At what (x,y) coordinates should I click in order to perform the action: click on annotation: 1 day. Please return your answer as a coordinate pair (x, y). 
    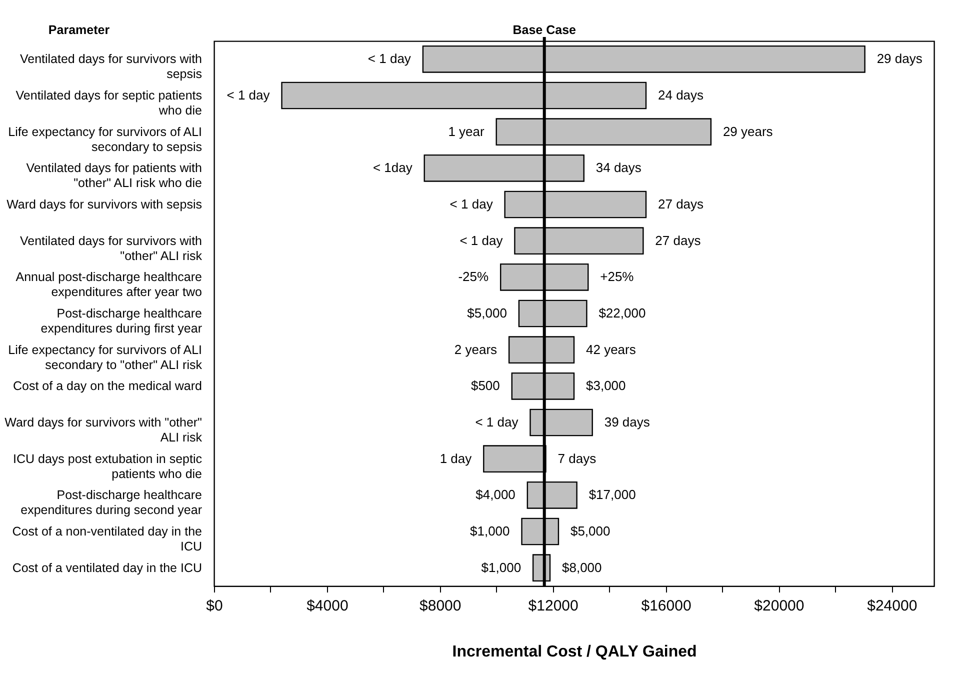
    Looking at the image, I should click on (456, 458).